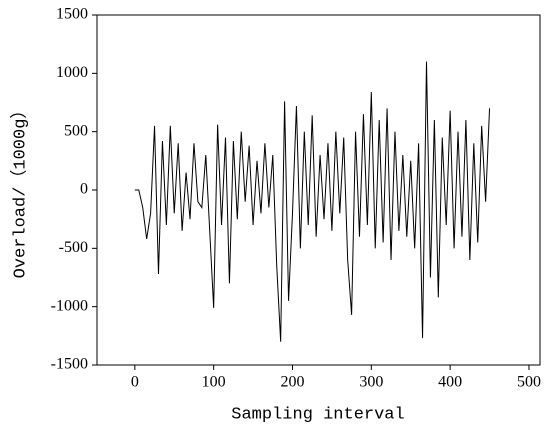 This screenshot has height=430, width=550. I want to click on x-tick-label: 400, so click(450, 382).